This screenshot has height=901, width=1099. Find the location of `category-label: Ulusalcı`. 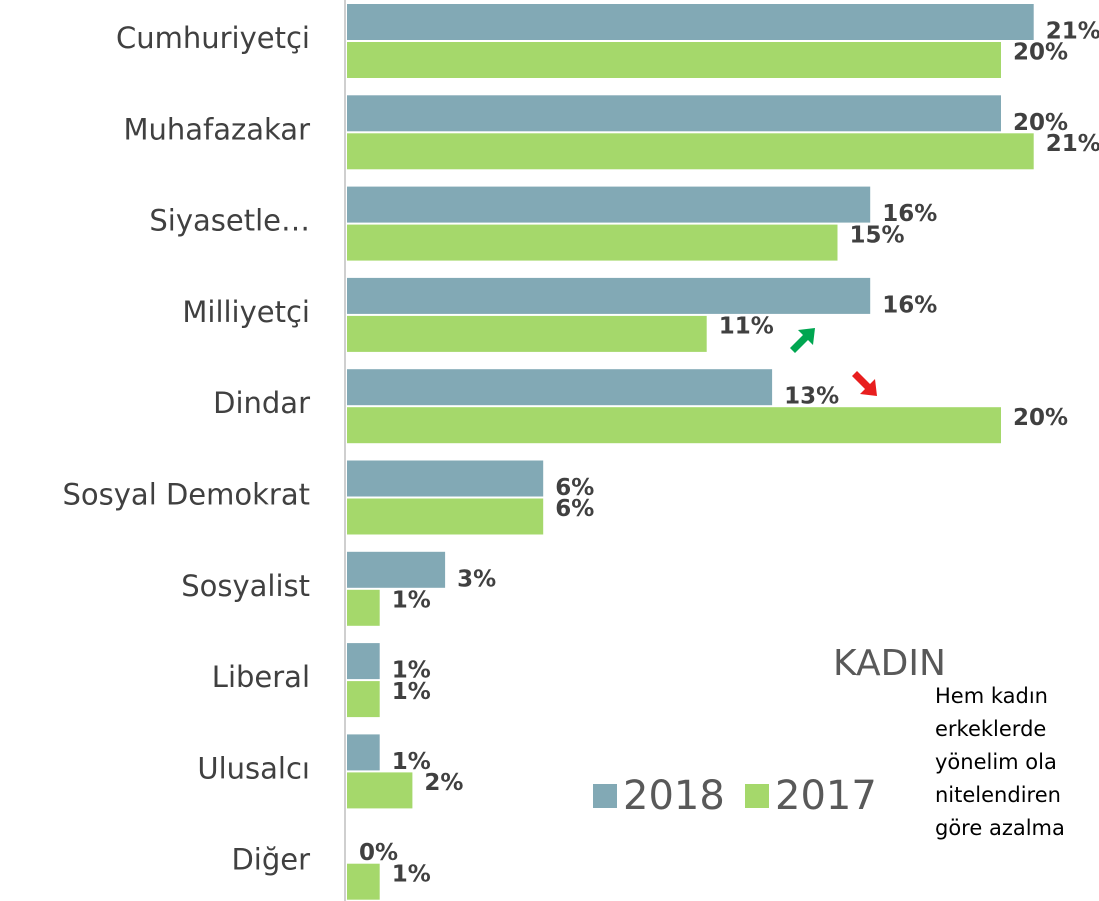

category-label: Ulusalcı is located at coordinates (253, 768).